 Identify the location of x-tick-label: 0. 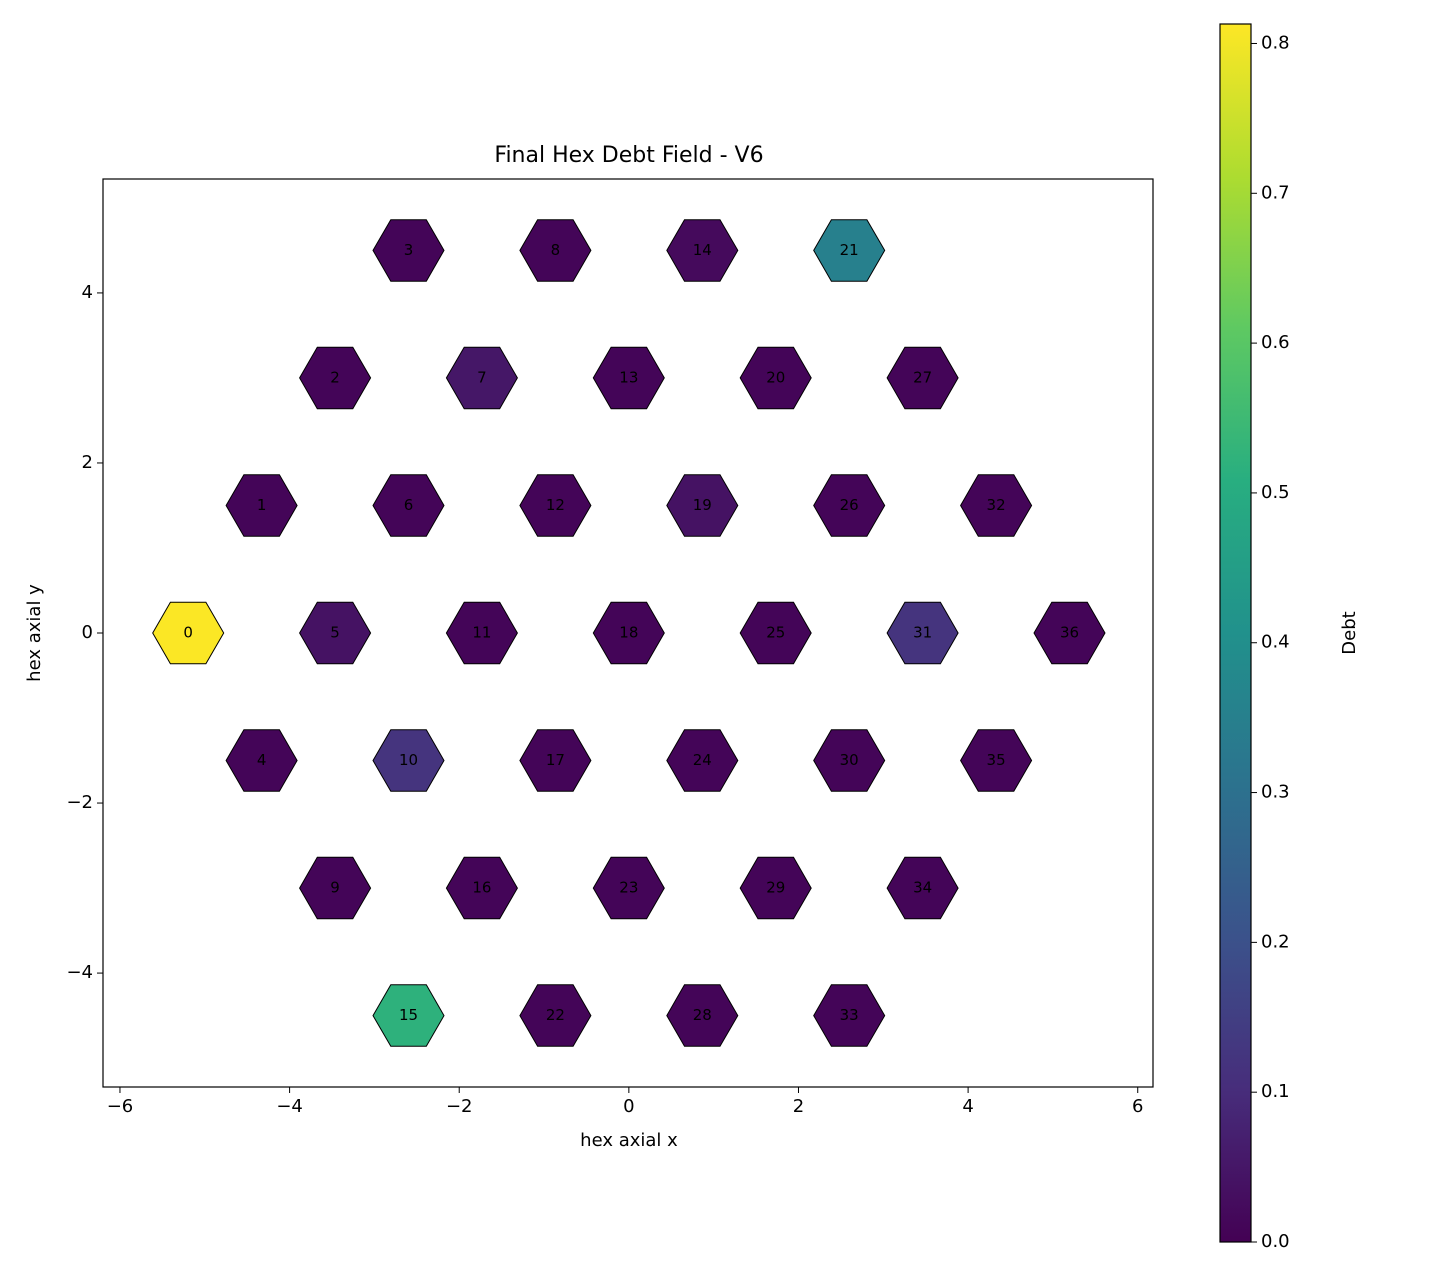
(628, 1106).